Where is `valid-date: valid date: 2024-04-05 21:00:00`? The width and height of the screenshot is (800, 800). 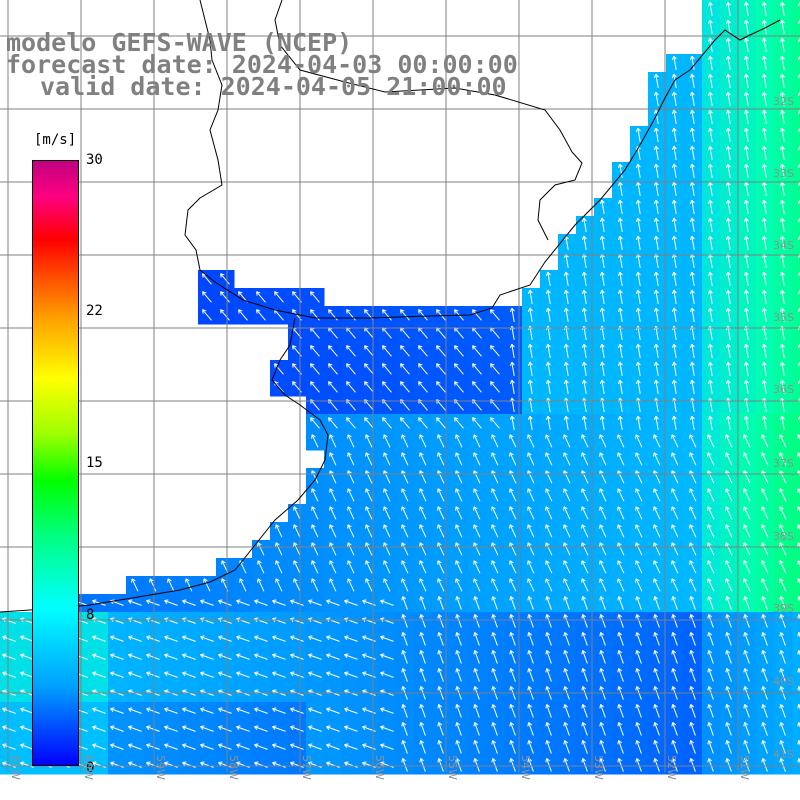
valid-date: valid date: 2024-04-05 21:00:00 is located at coordinates (273, 86).